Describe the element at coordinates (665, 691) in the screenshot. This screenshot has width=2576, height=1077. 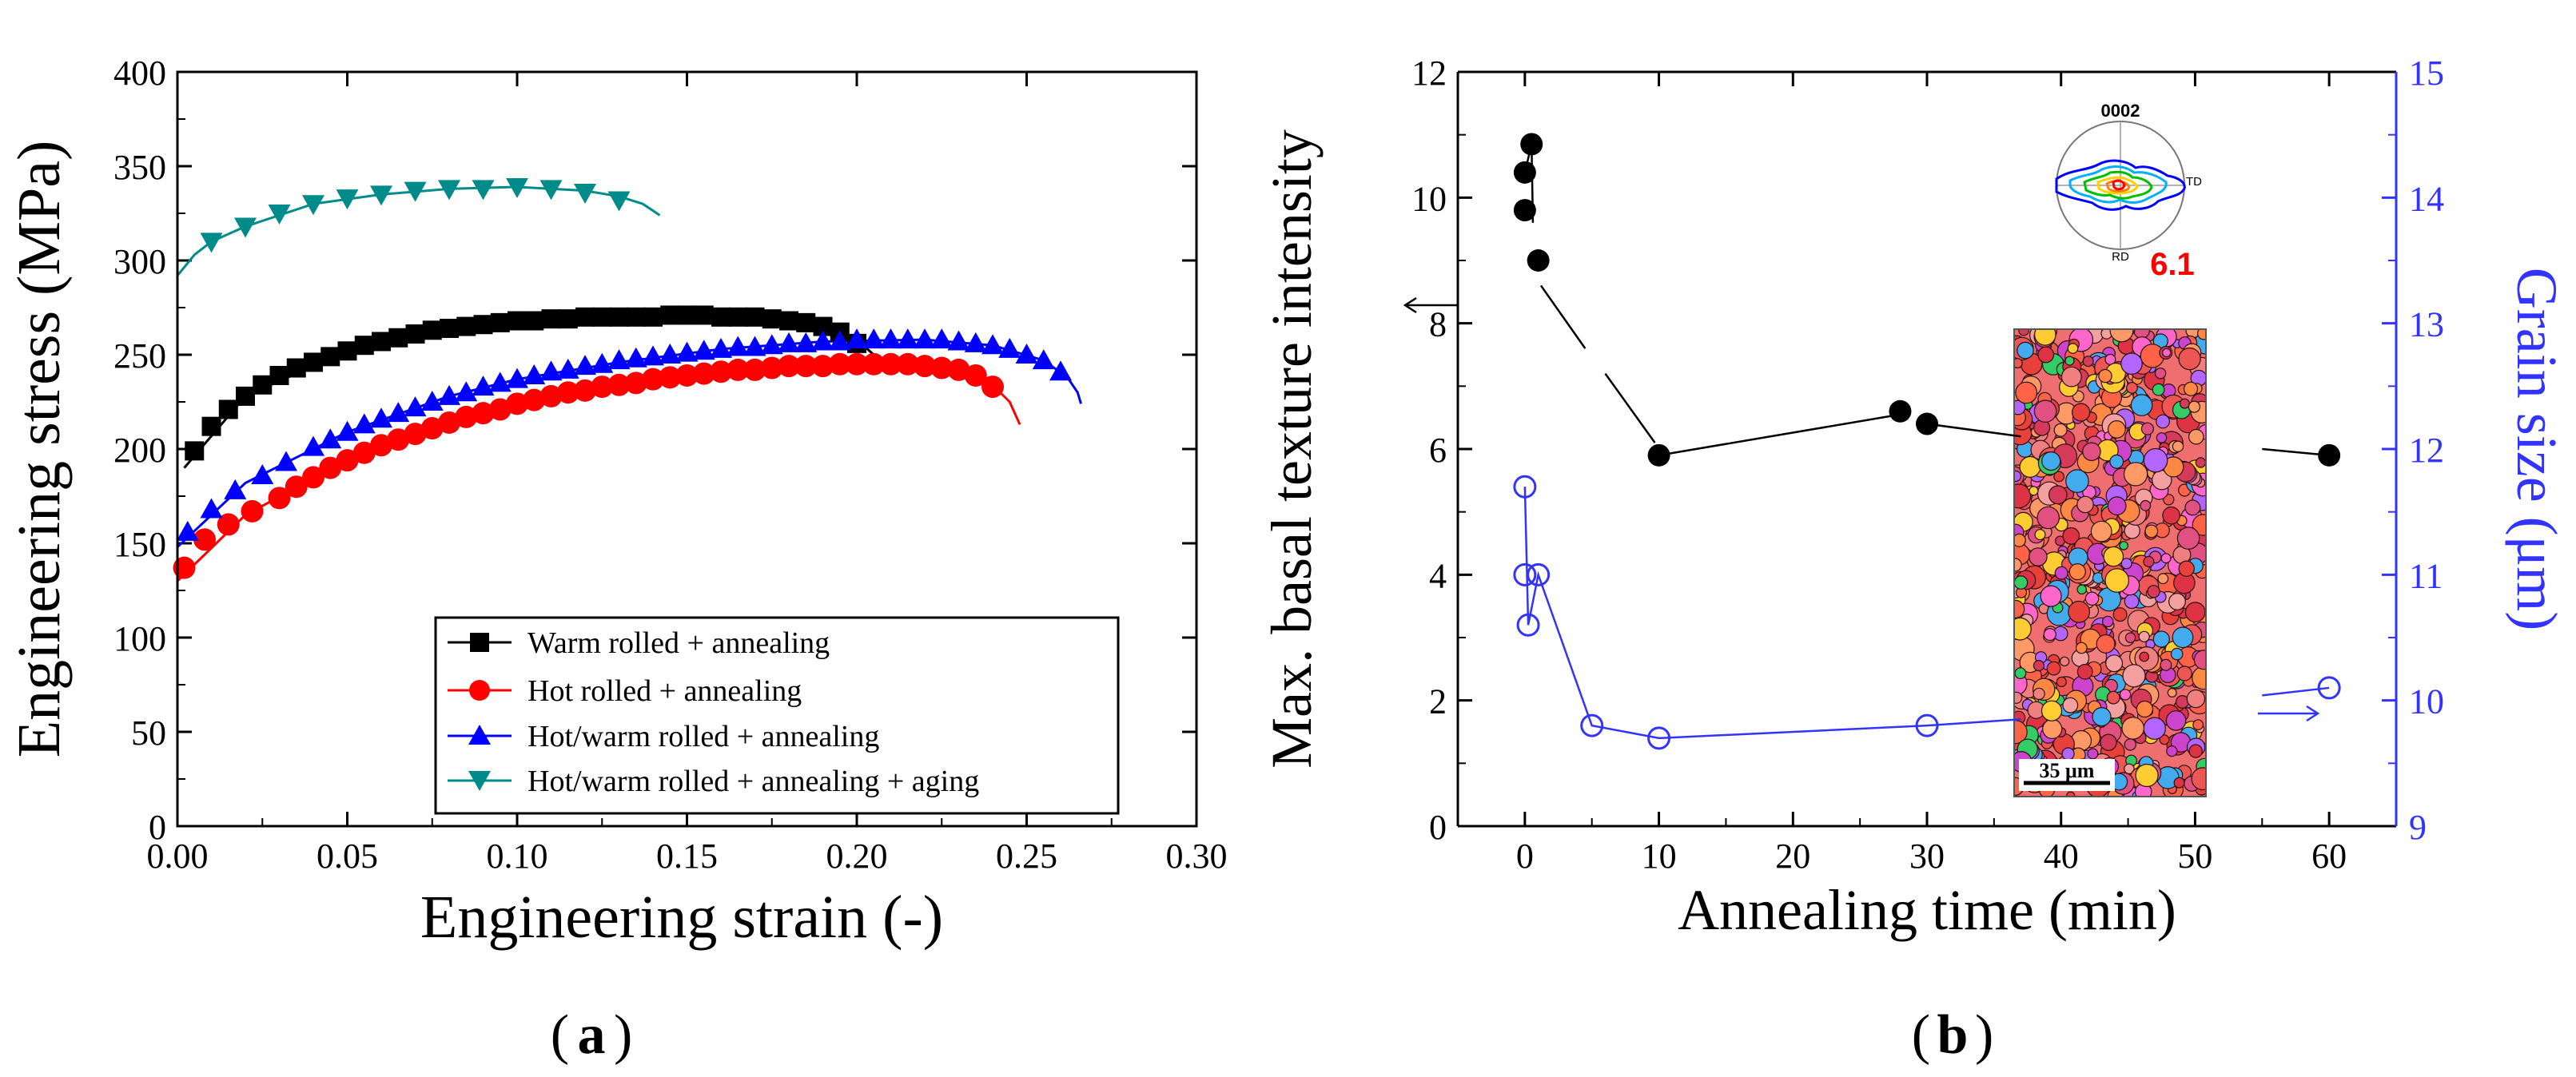
I see `legend-label-hot: Hot rolled + annealing` at that location.